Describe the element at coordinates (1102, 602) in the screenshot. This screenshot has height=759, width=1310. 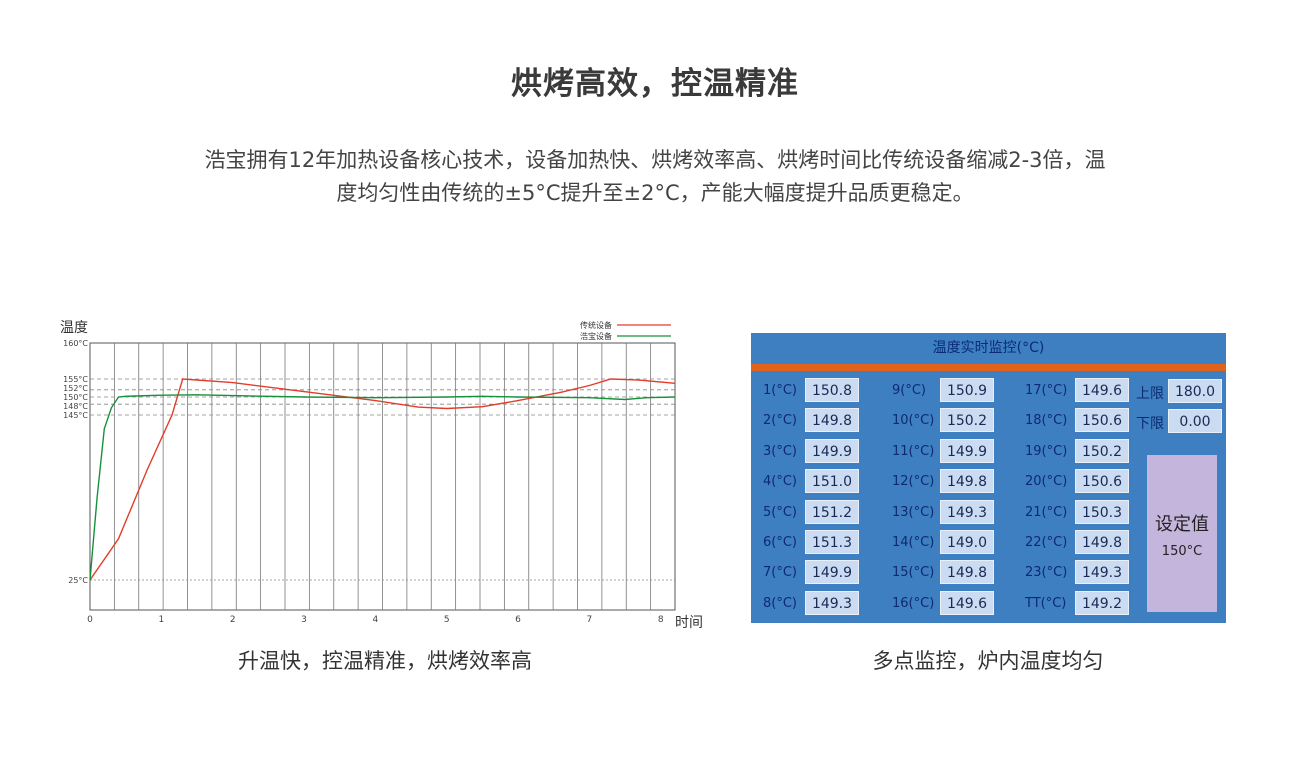
I see `sensor-value-field: 149.2` at that location.